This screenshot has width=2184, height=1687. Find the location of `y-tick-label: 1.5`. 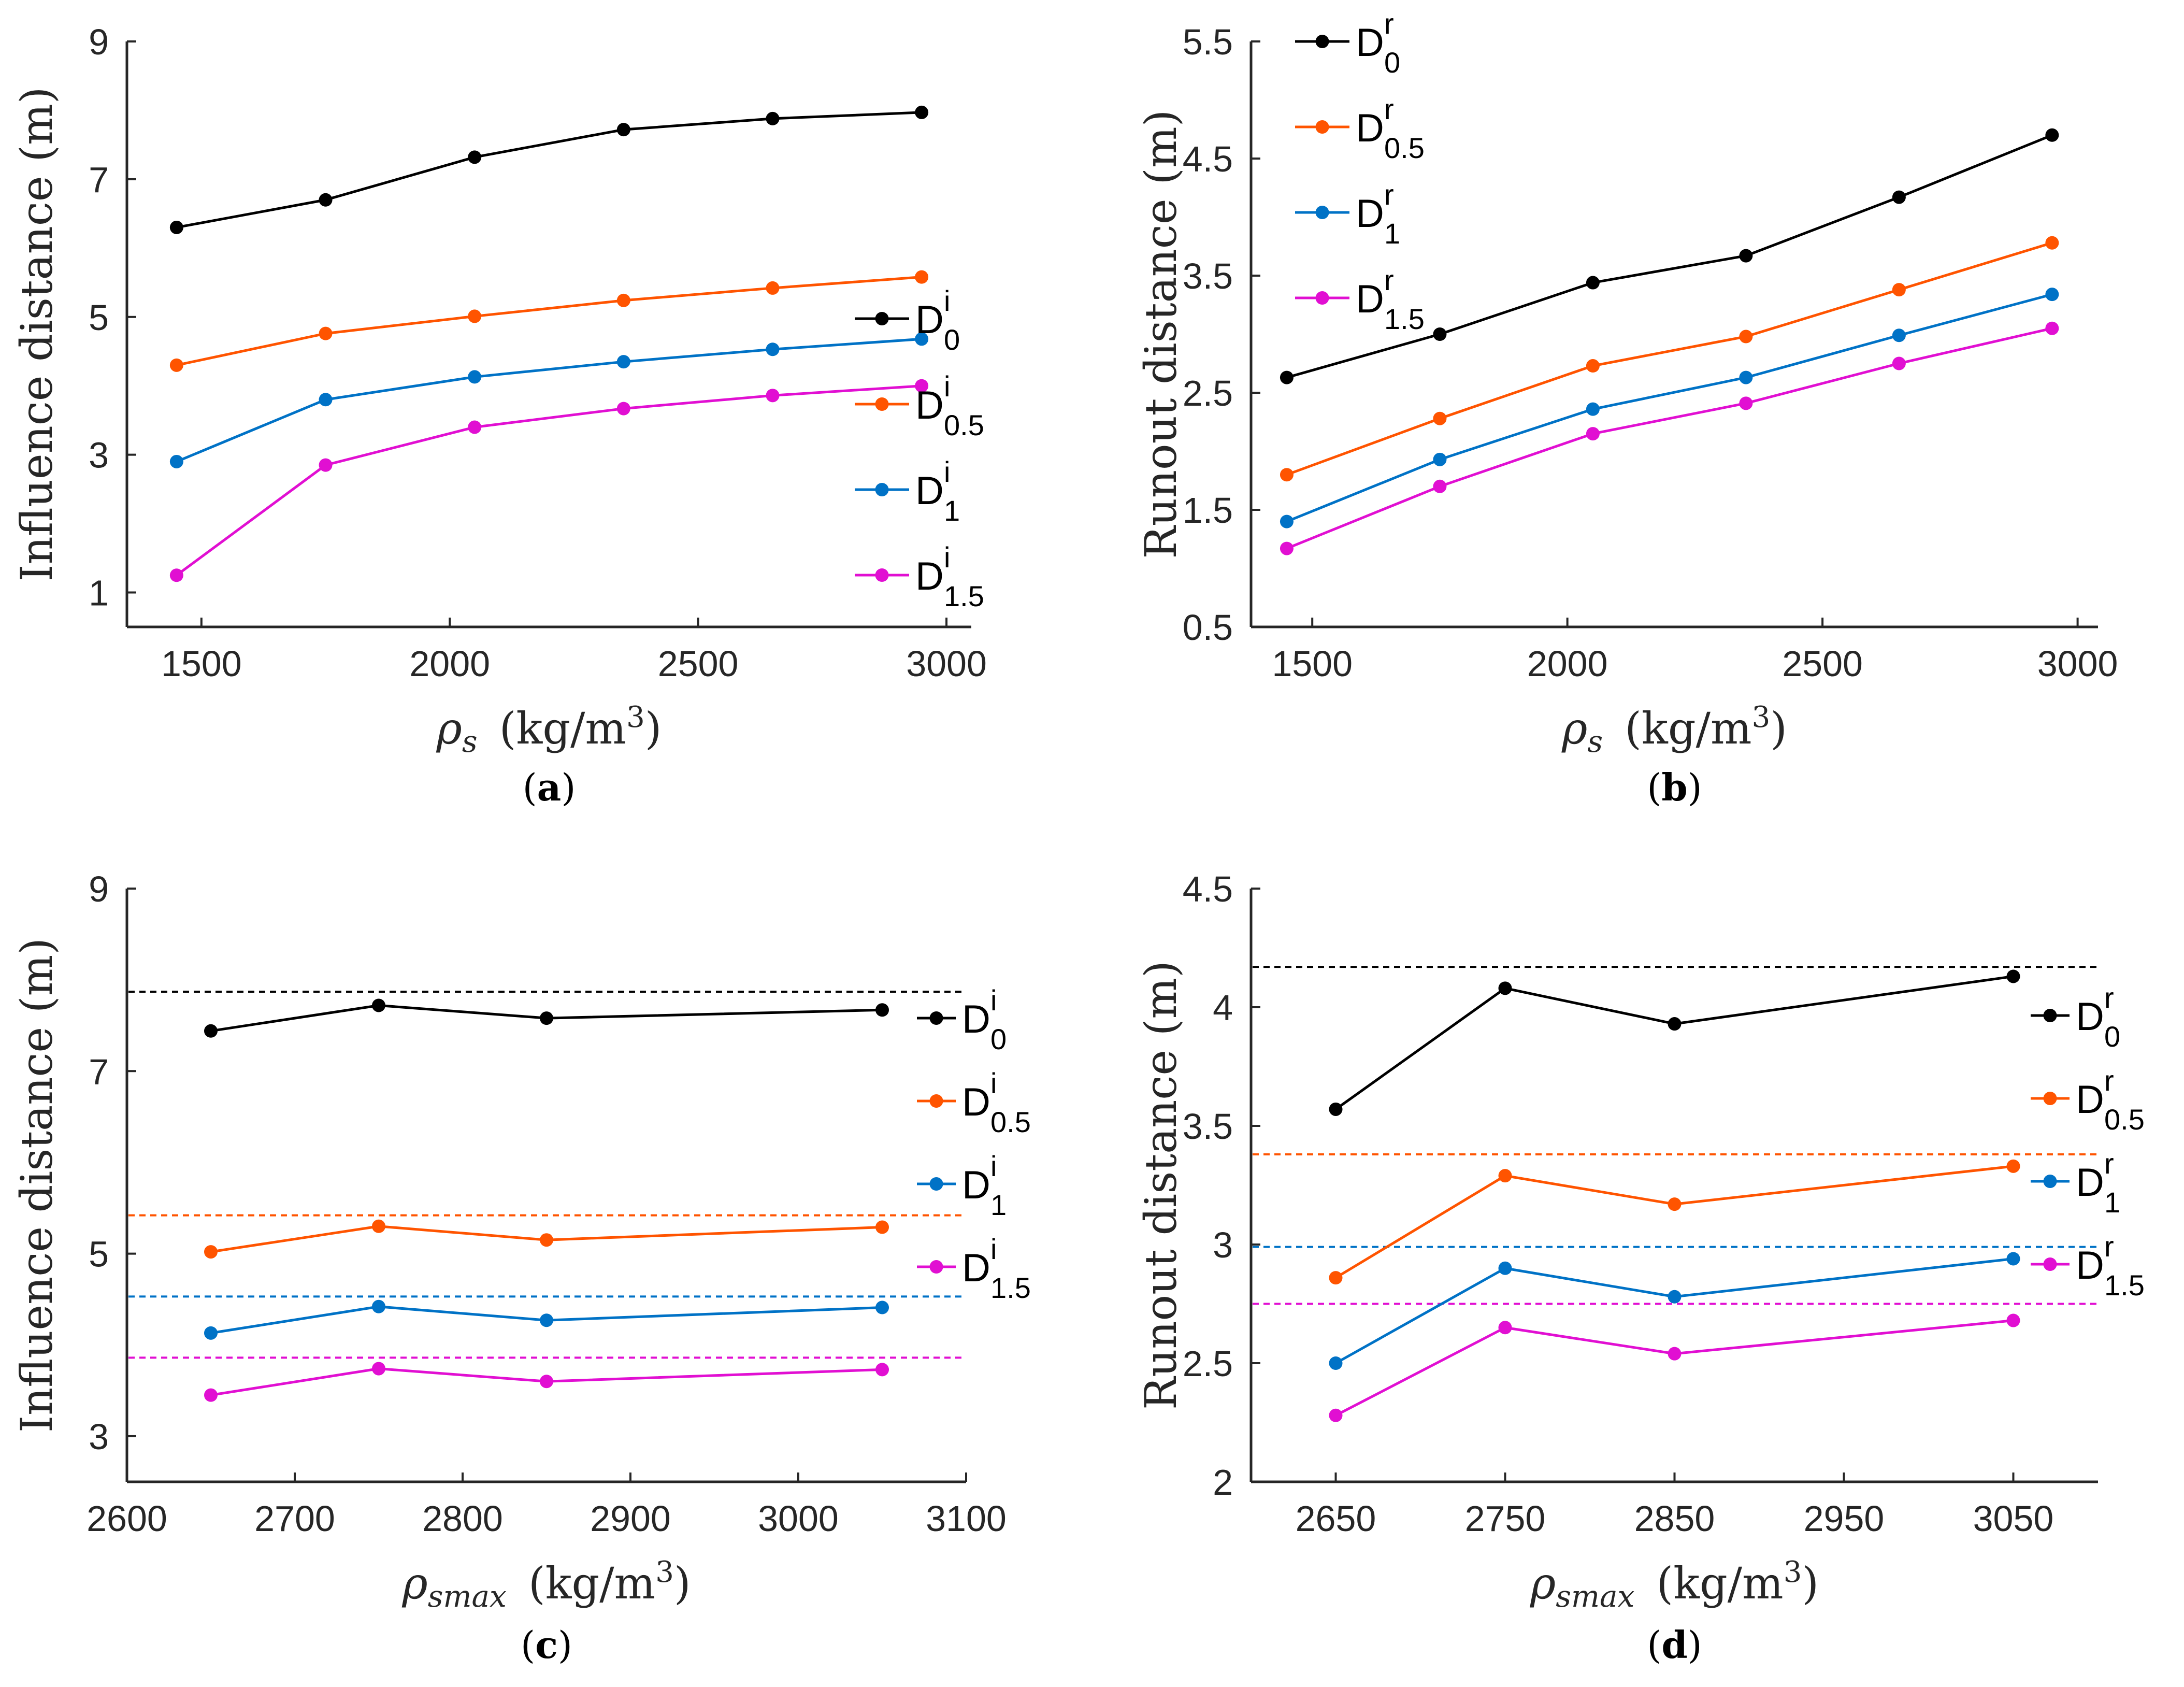

y-tick-label: 1.5 is located at coordinates (1208, 510).